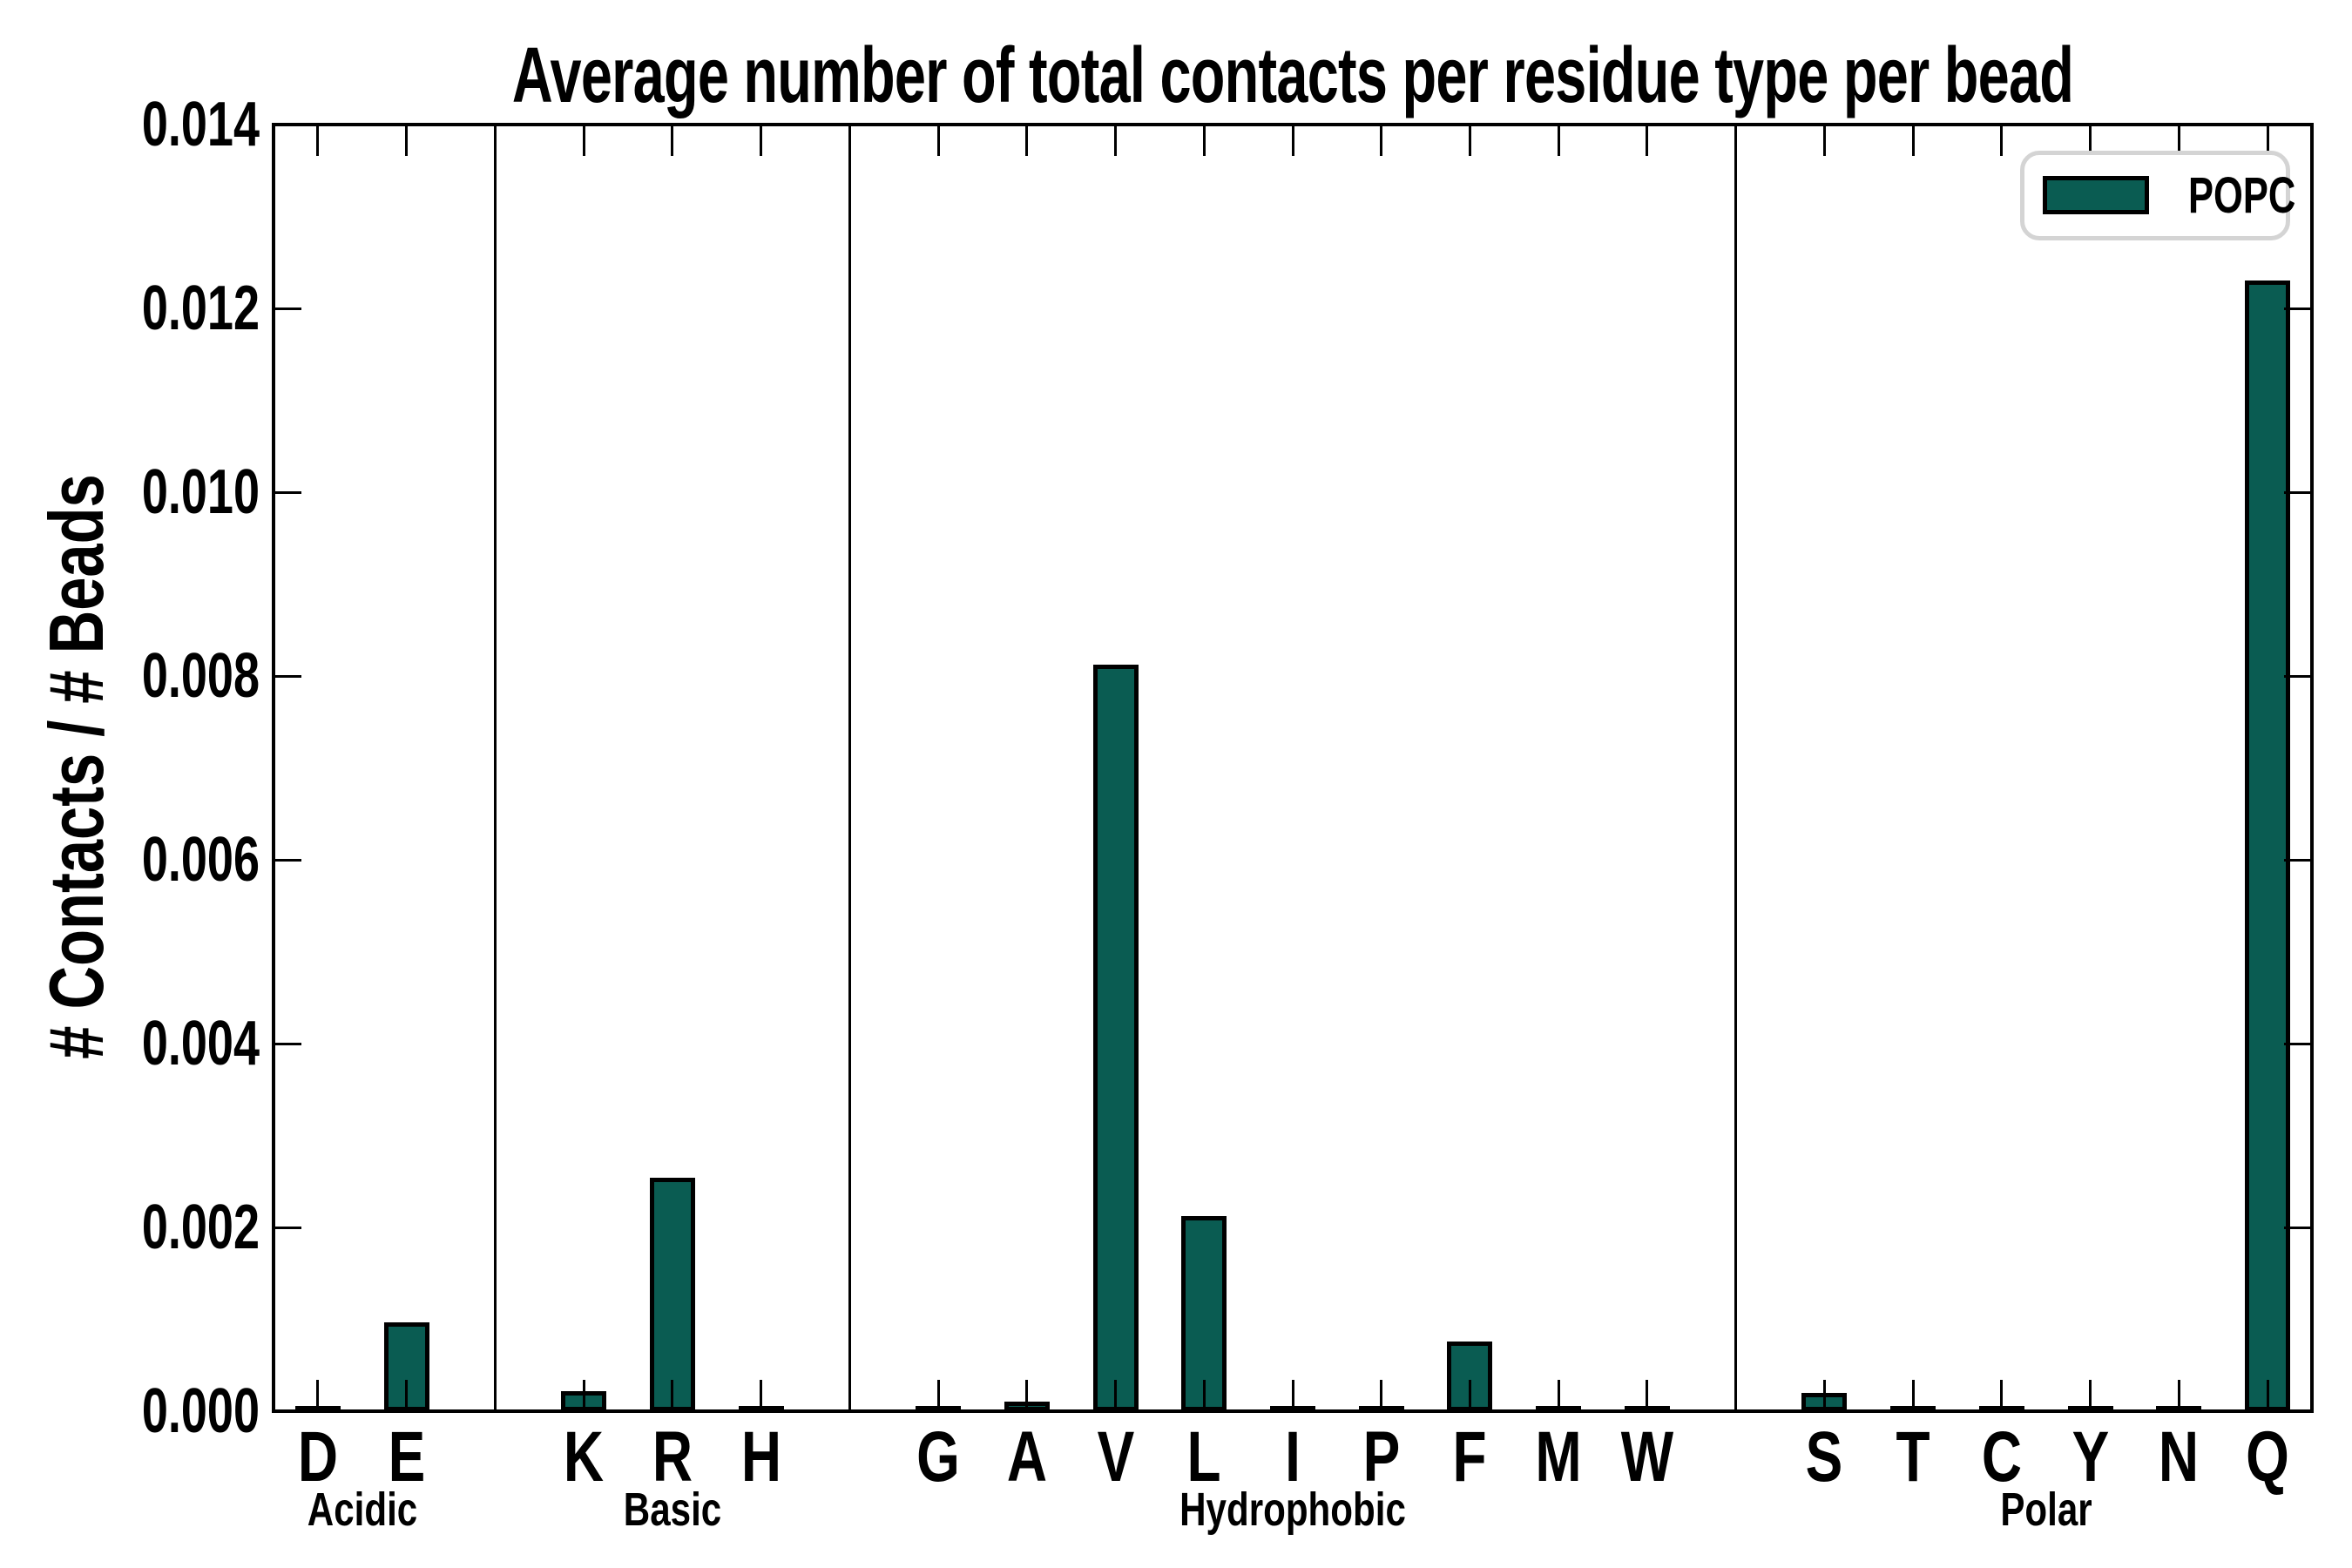 The width and height of the screenshot is (2352, 1568). What do you see at coordinates (1116, 141) in the screenshot?
I see `x-tick-top-V` at bounding box center [1116, 141].